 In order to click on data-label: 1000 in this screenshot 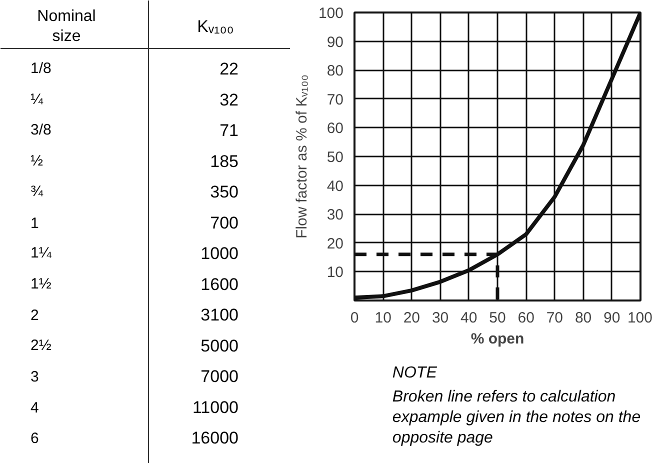, I will do `click(219, 253)`.